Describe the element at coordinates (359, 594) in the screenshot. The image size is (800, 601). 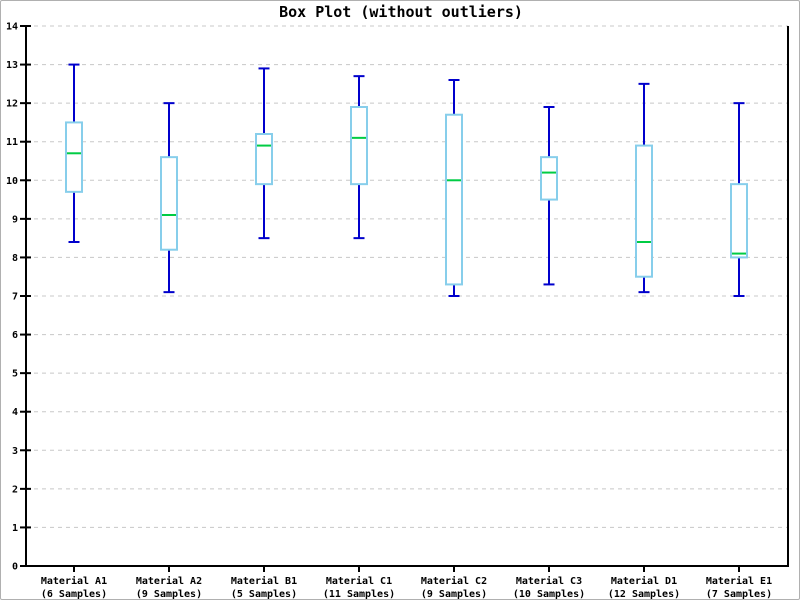
I see `category-sublabel-material-c1: (11 Samples)` at that location.